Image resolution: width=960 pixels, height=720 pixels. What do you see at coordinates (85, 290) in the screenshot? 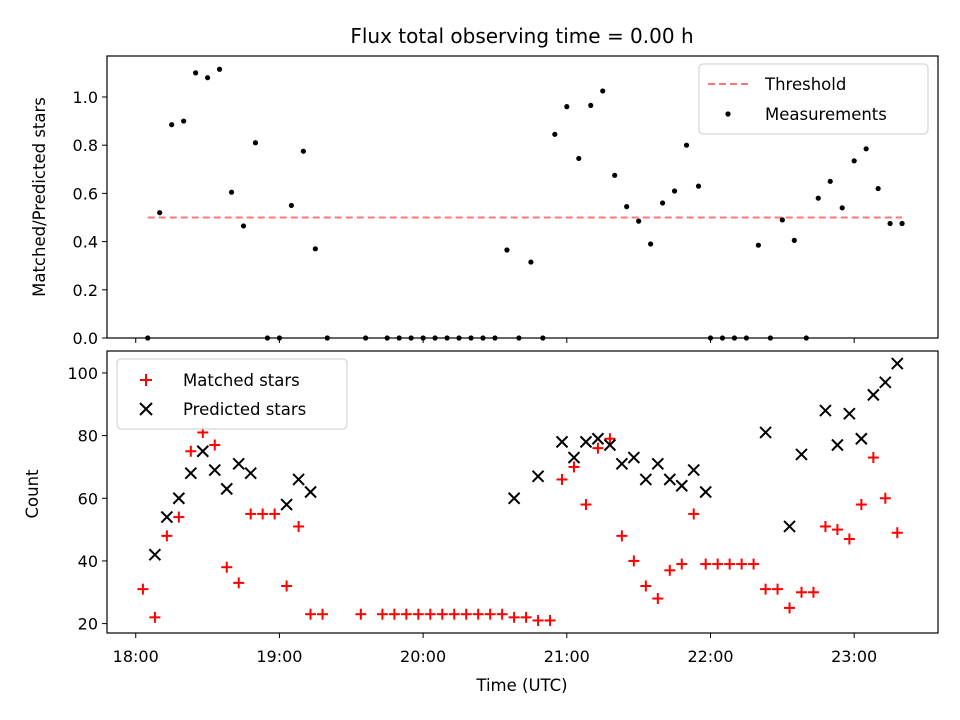
I see `y-tick-label: 0.2` at bounding box center [85, 290].